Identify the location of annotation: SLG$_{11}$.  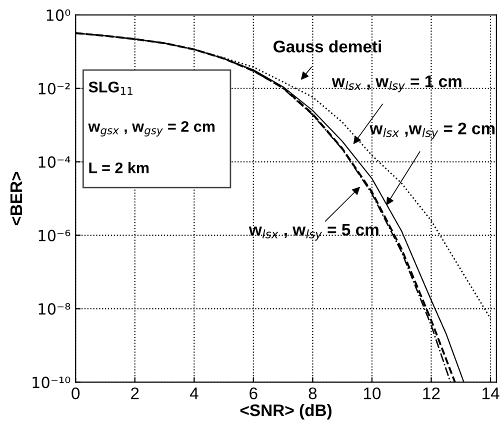
(110, 88).